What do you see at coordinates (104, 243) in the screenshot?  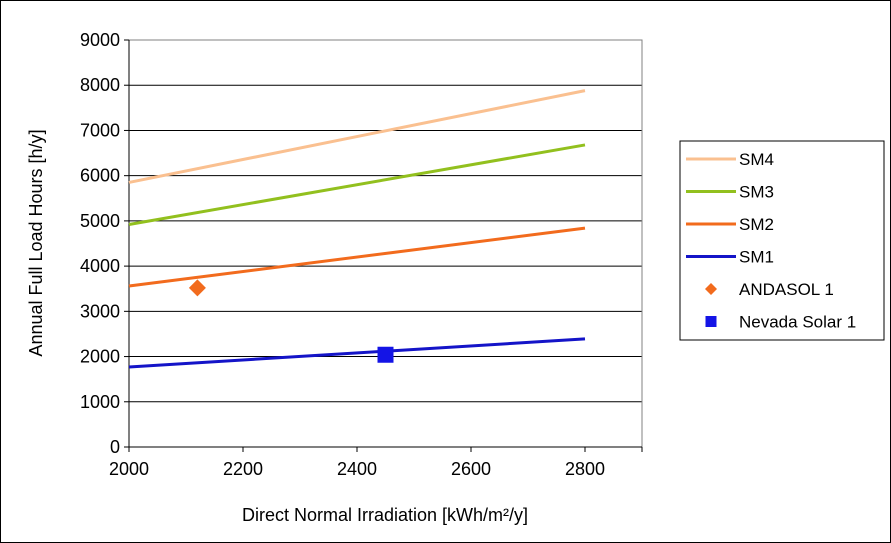 I see `y-axis-ticks: 0 1000 2000 3000 4000 5000 6000 7000 8000 9000` at bounding box center [104, 243].